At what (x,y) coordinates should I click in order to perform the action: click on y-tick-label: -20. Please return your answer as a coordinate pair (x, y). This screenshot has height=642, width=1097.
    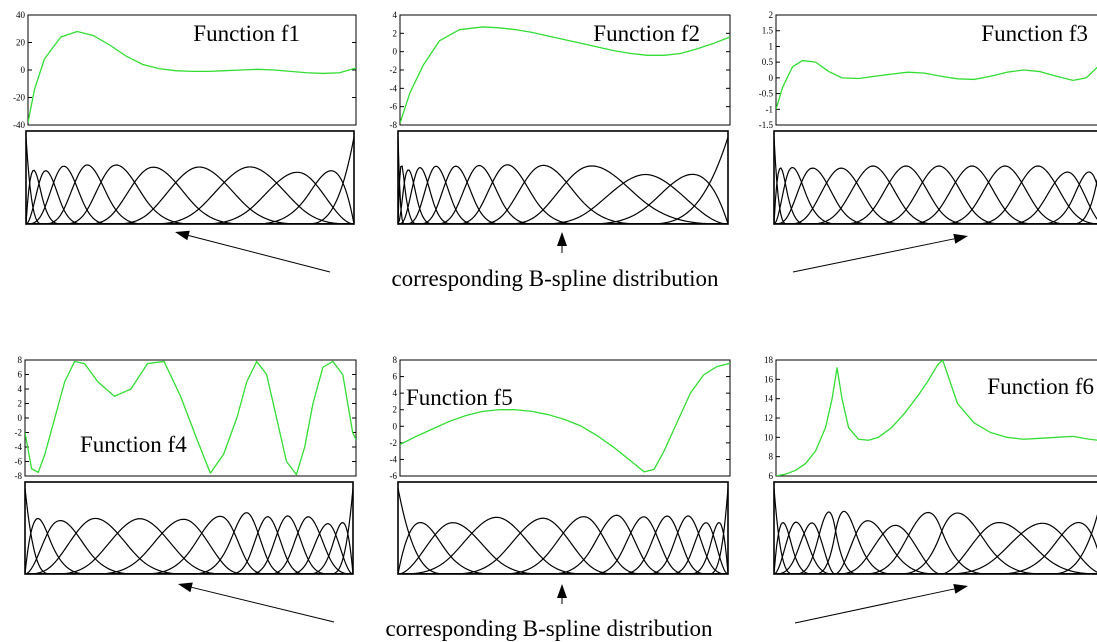
    Looking at the image, I should click on (19, 98).